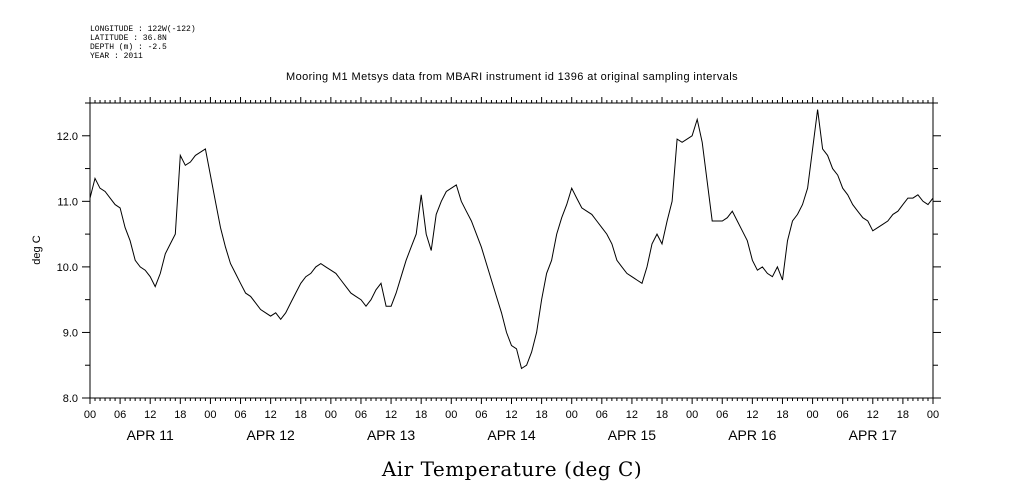 This screenshot has width=1009, height=504. I want to click on y-tick-label: 12.0, so click(67, 137).